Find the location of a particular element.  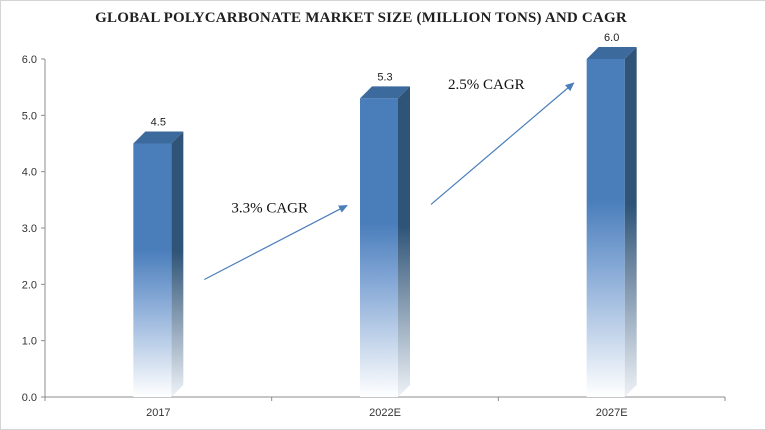

y-tick-label: 5.0 is located at coordinates (29, 116).